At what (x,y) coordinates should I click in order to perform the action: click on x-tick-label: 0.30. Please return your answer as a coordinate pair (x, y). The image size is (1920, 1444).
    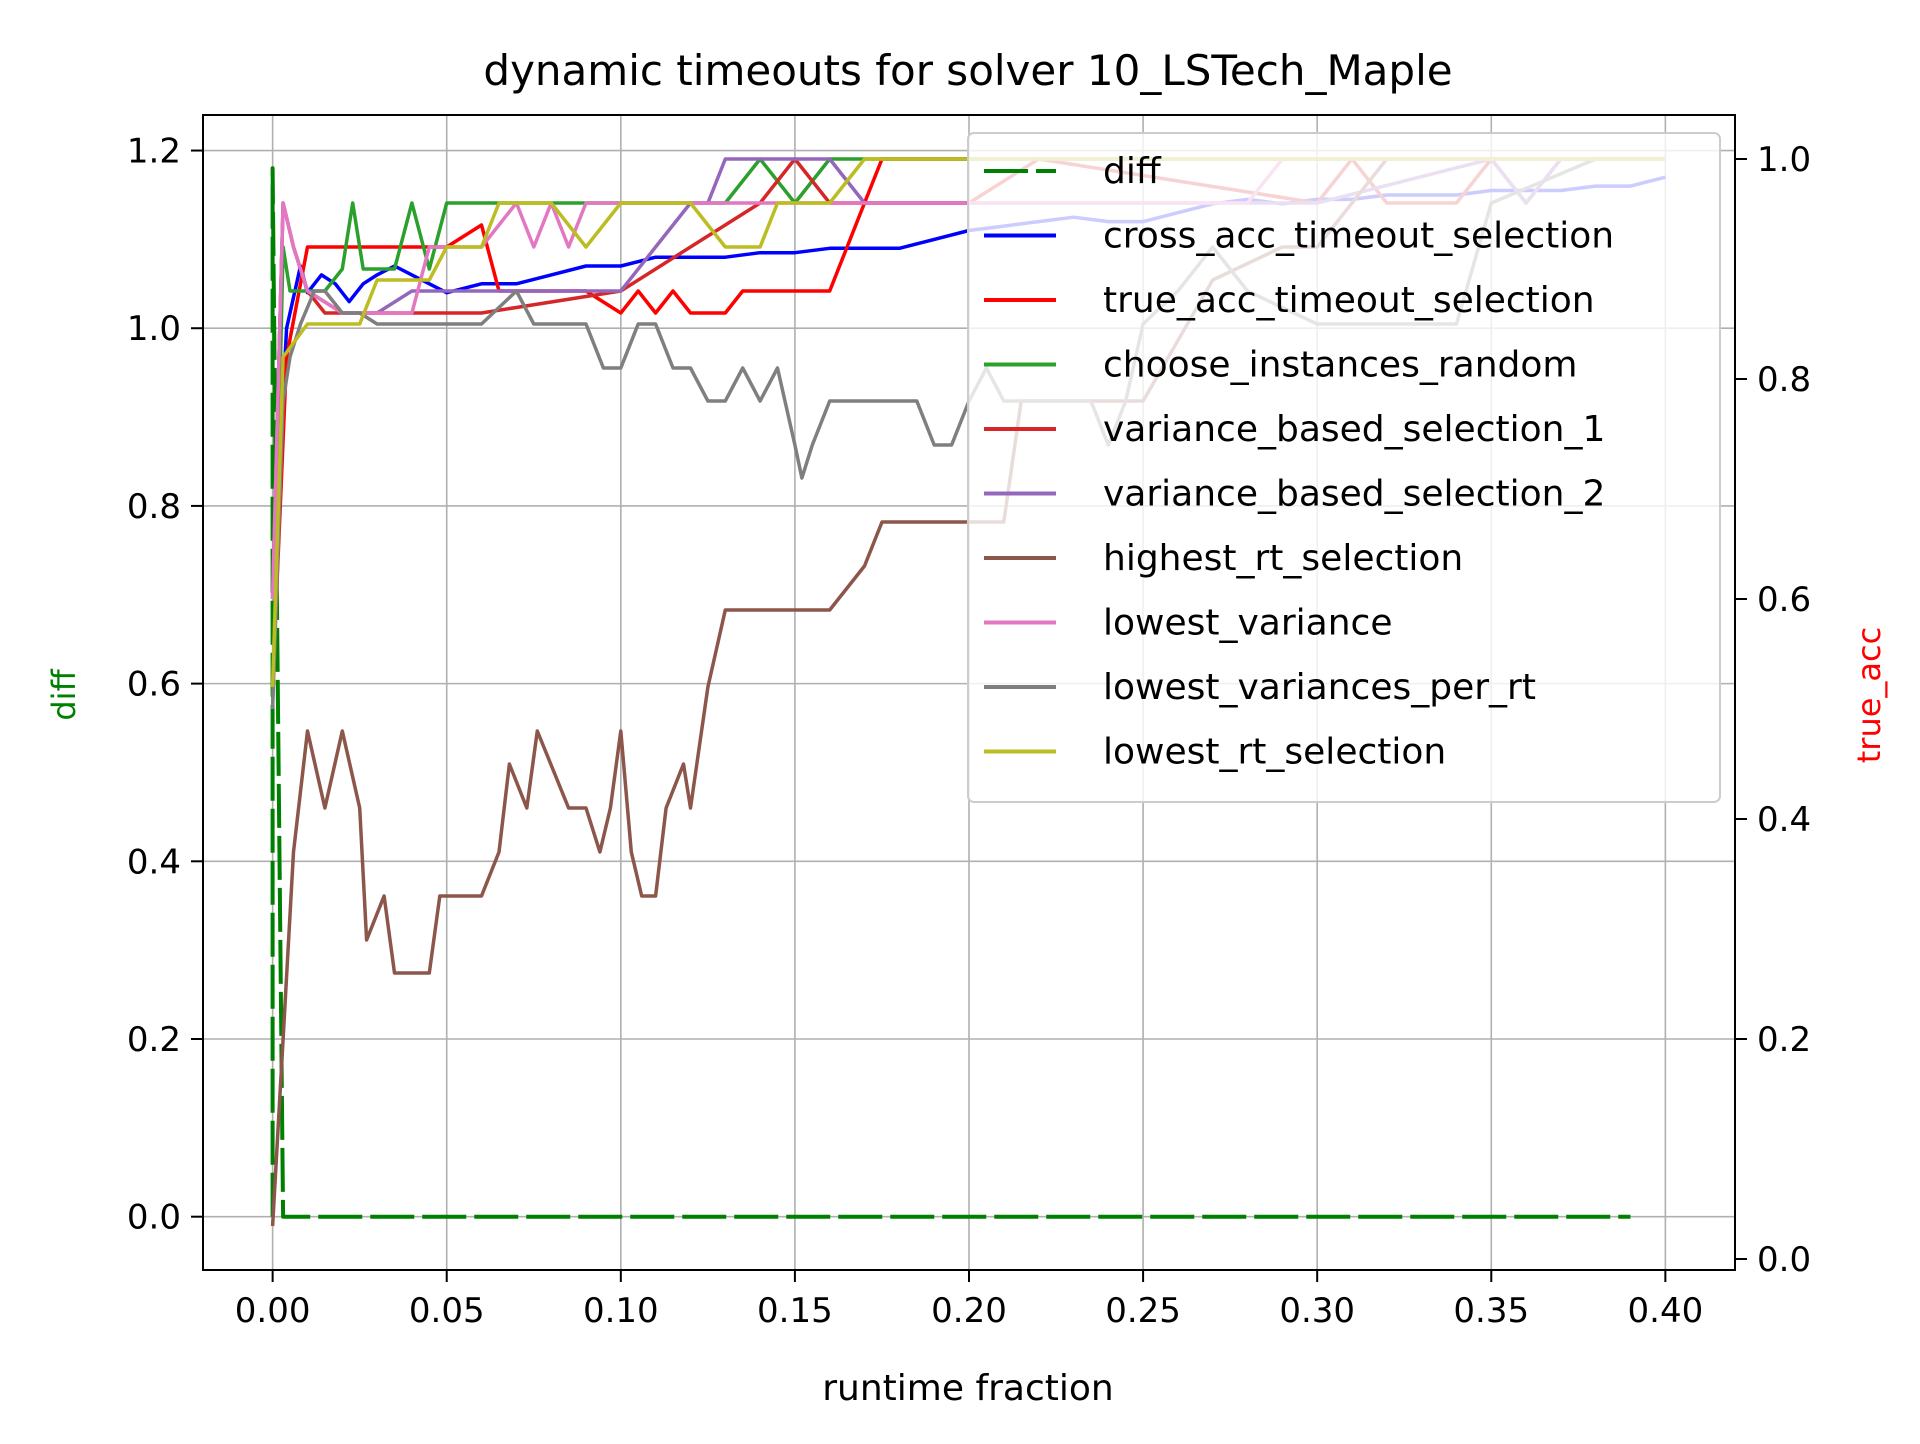
    Looking at the image, I should click on (1317, 1311).